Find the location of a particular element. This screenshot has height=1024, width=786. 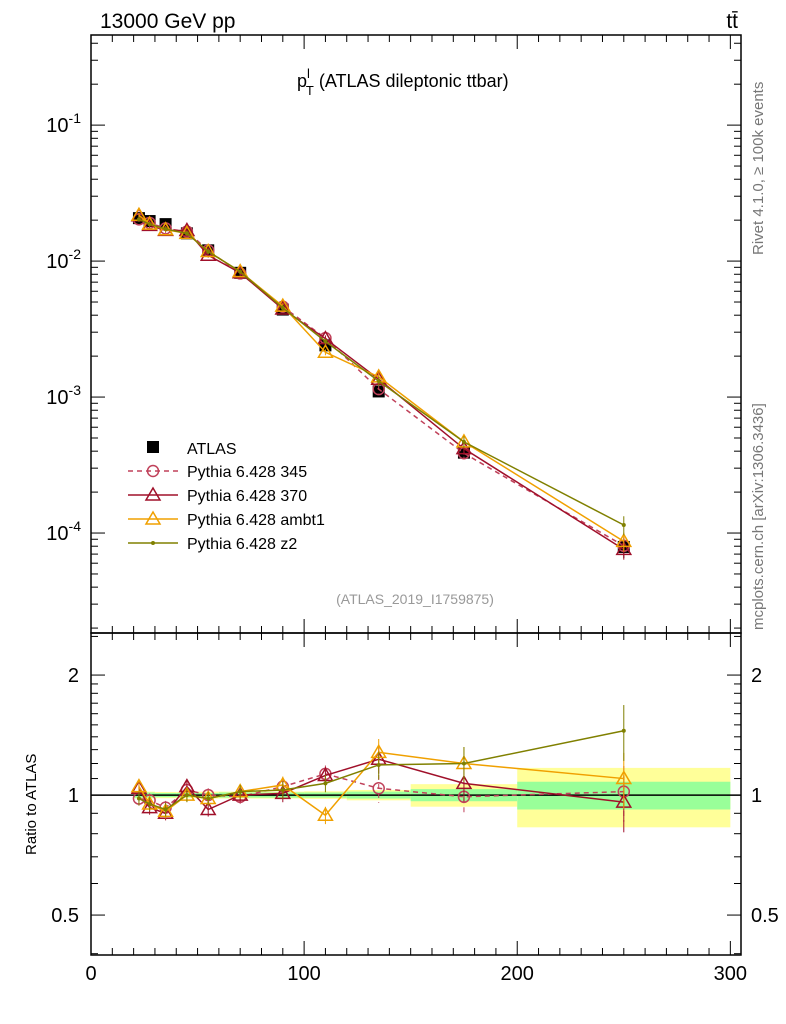

ratio-tick-label-right: 2 is located at coordinates (756, 676).